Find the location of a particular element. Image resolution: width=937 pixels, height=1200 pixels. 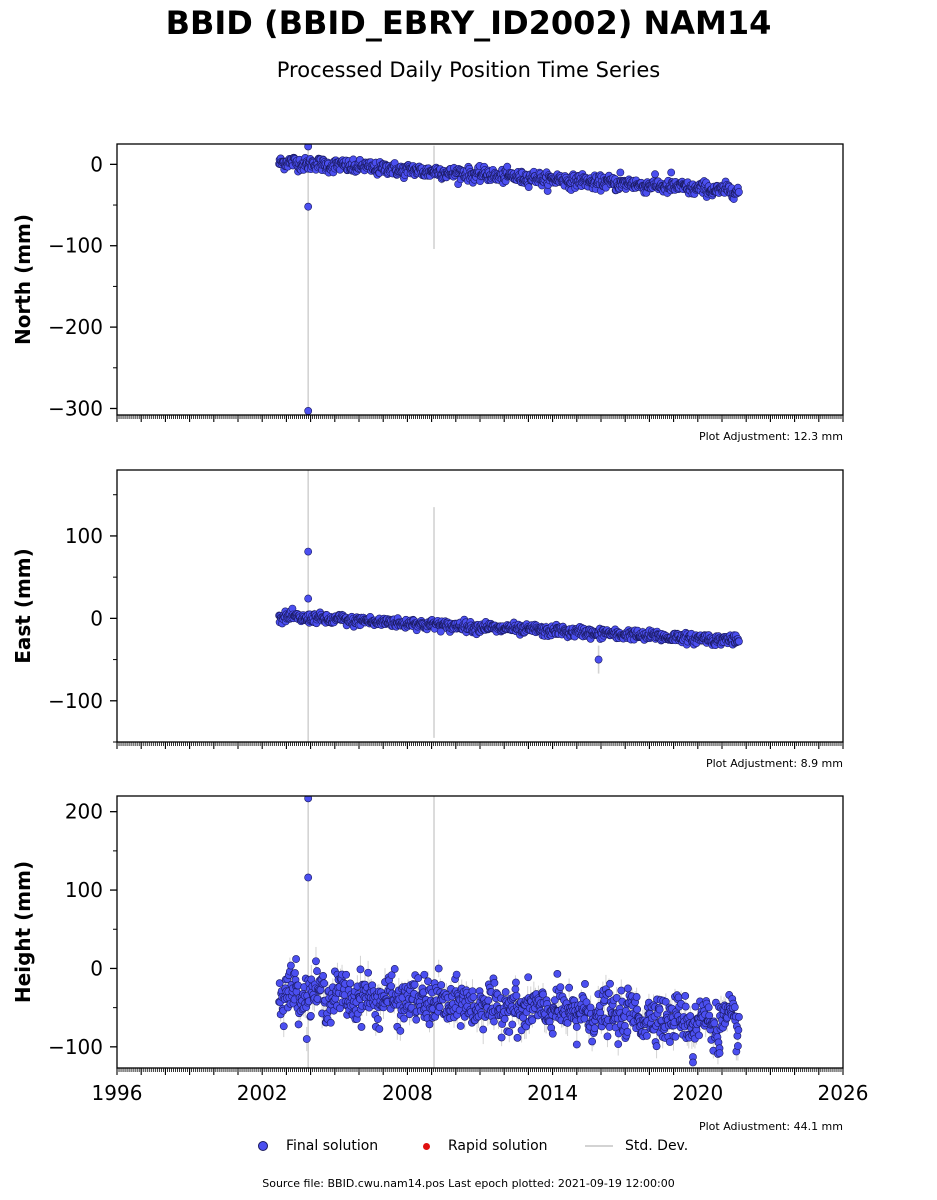

x-tick-label: 2014 is located at coordinates (552, 1093).